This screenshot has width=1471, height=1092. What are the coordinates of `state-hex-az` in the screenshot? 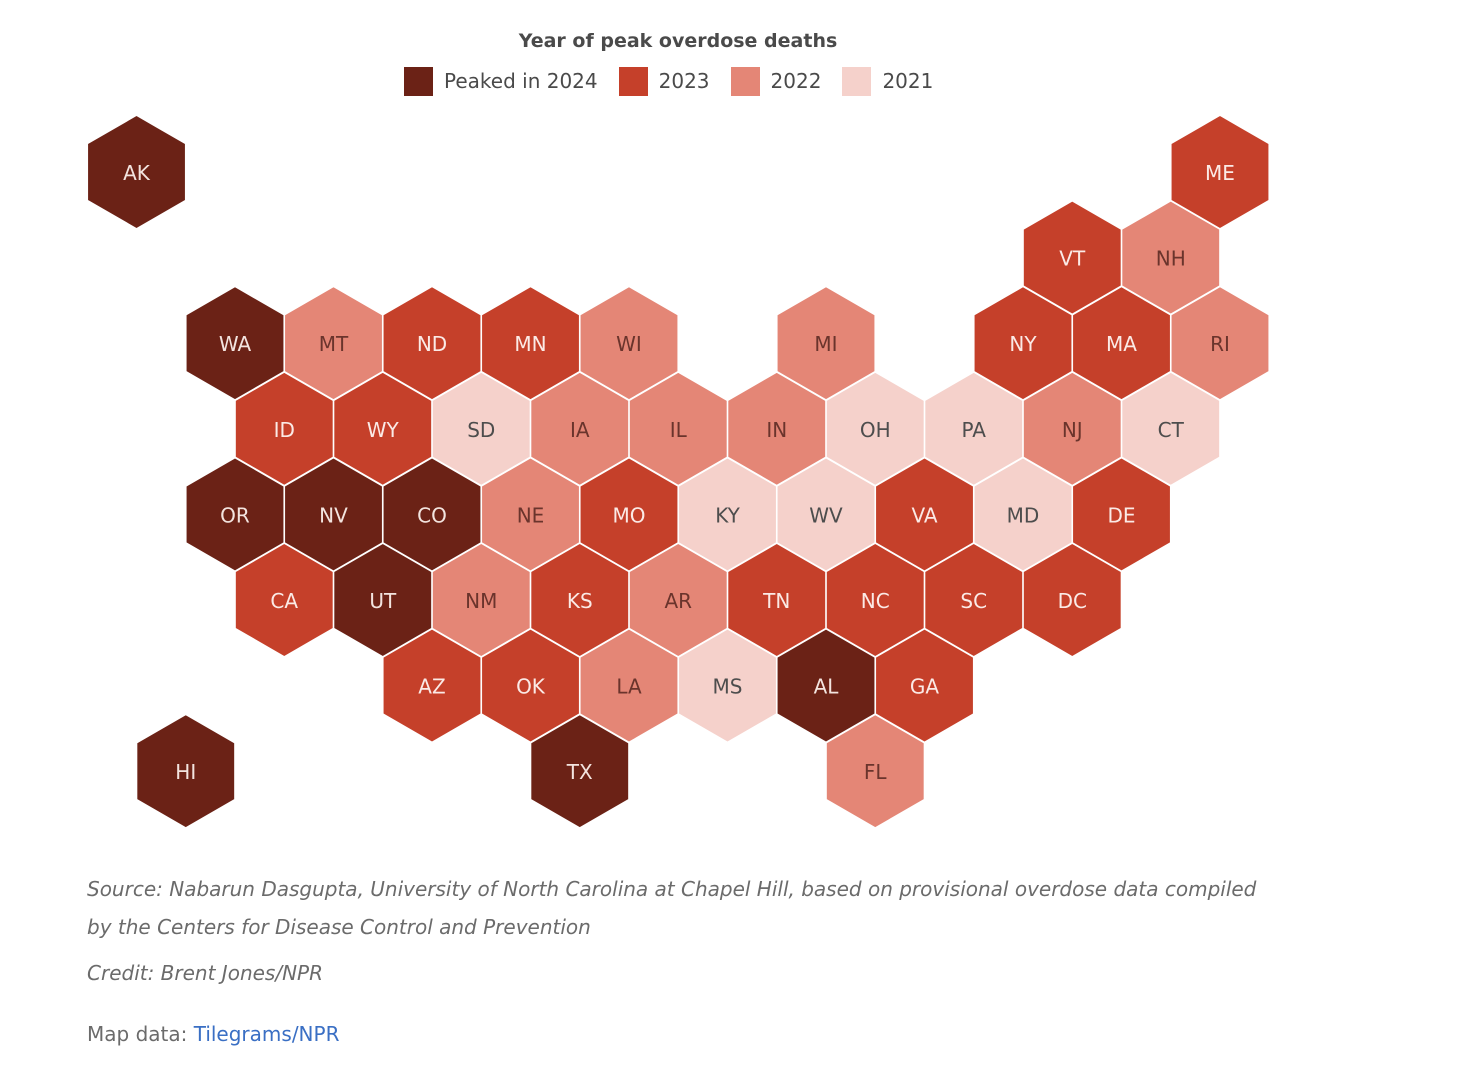 It's located at (432, 685).